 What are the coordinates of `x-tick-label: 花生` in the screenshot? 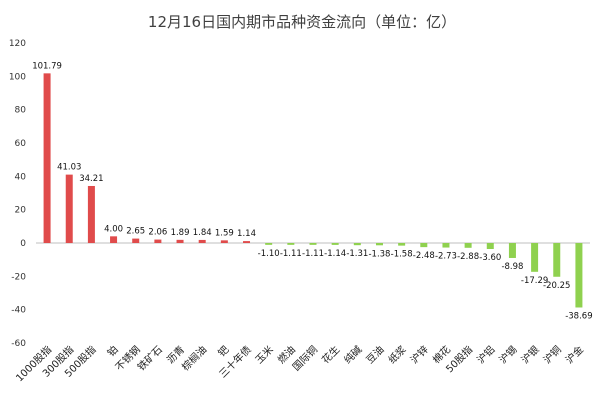 It's located at (330, 354).